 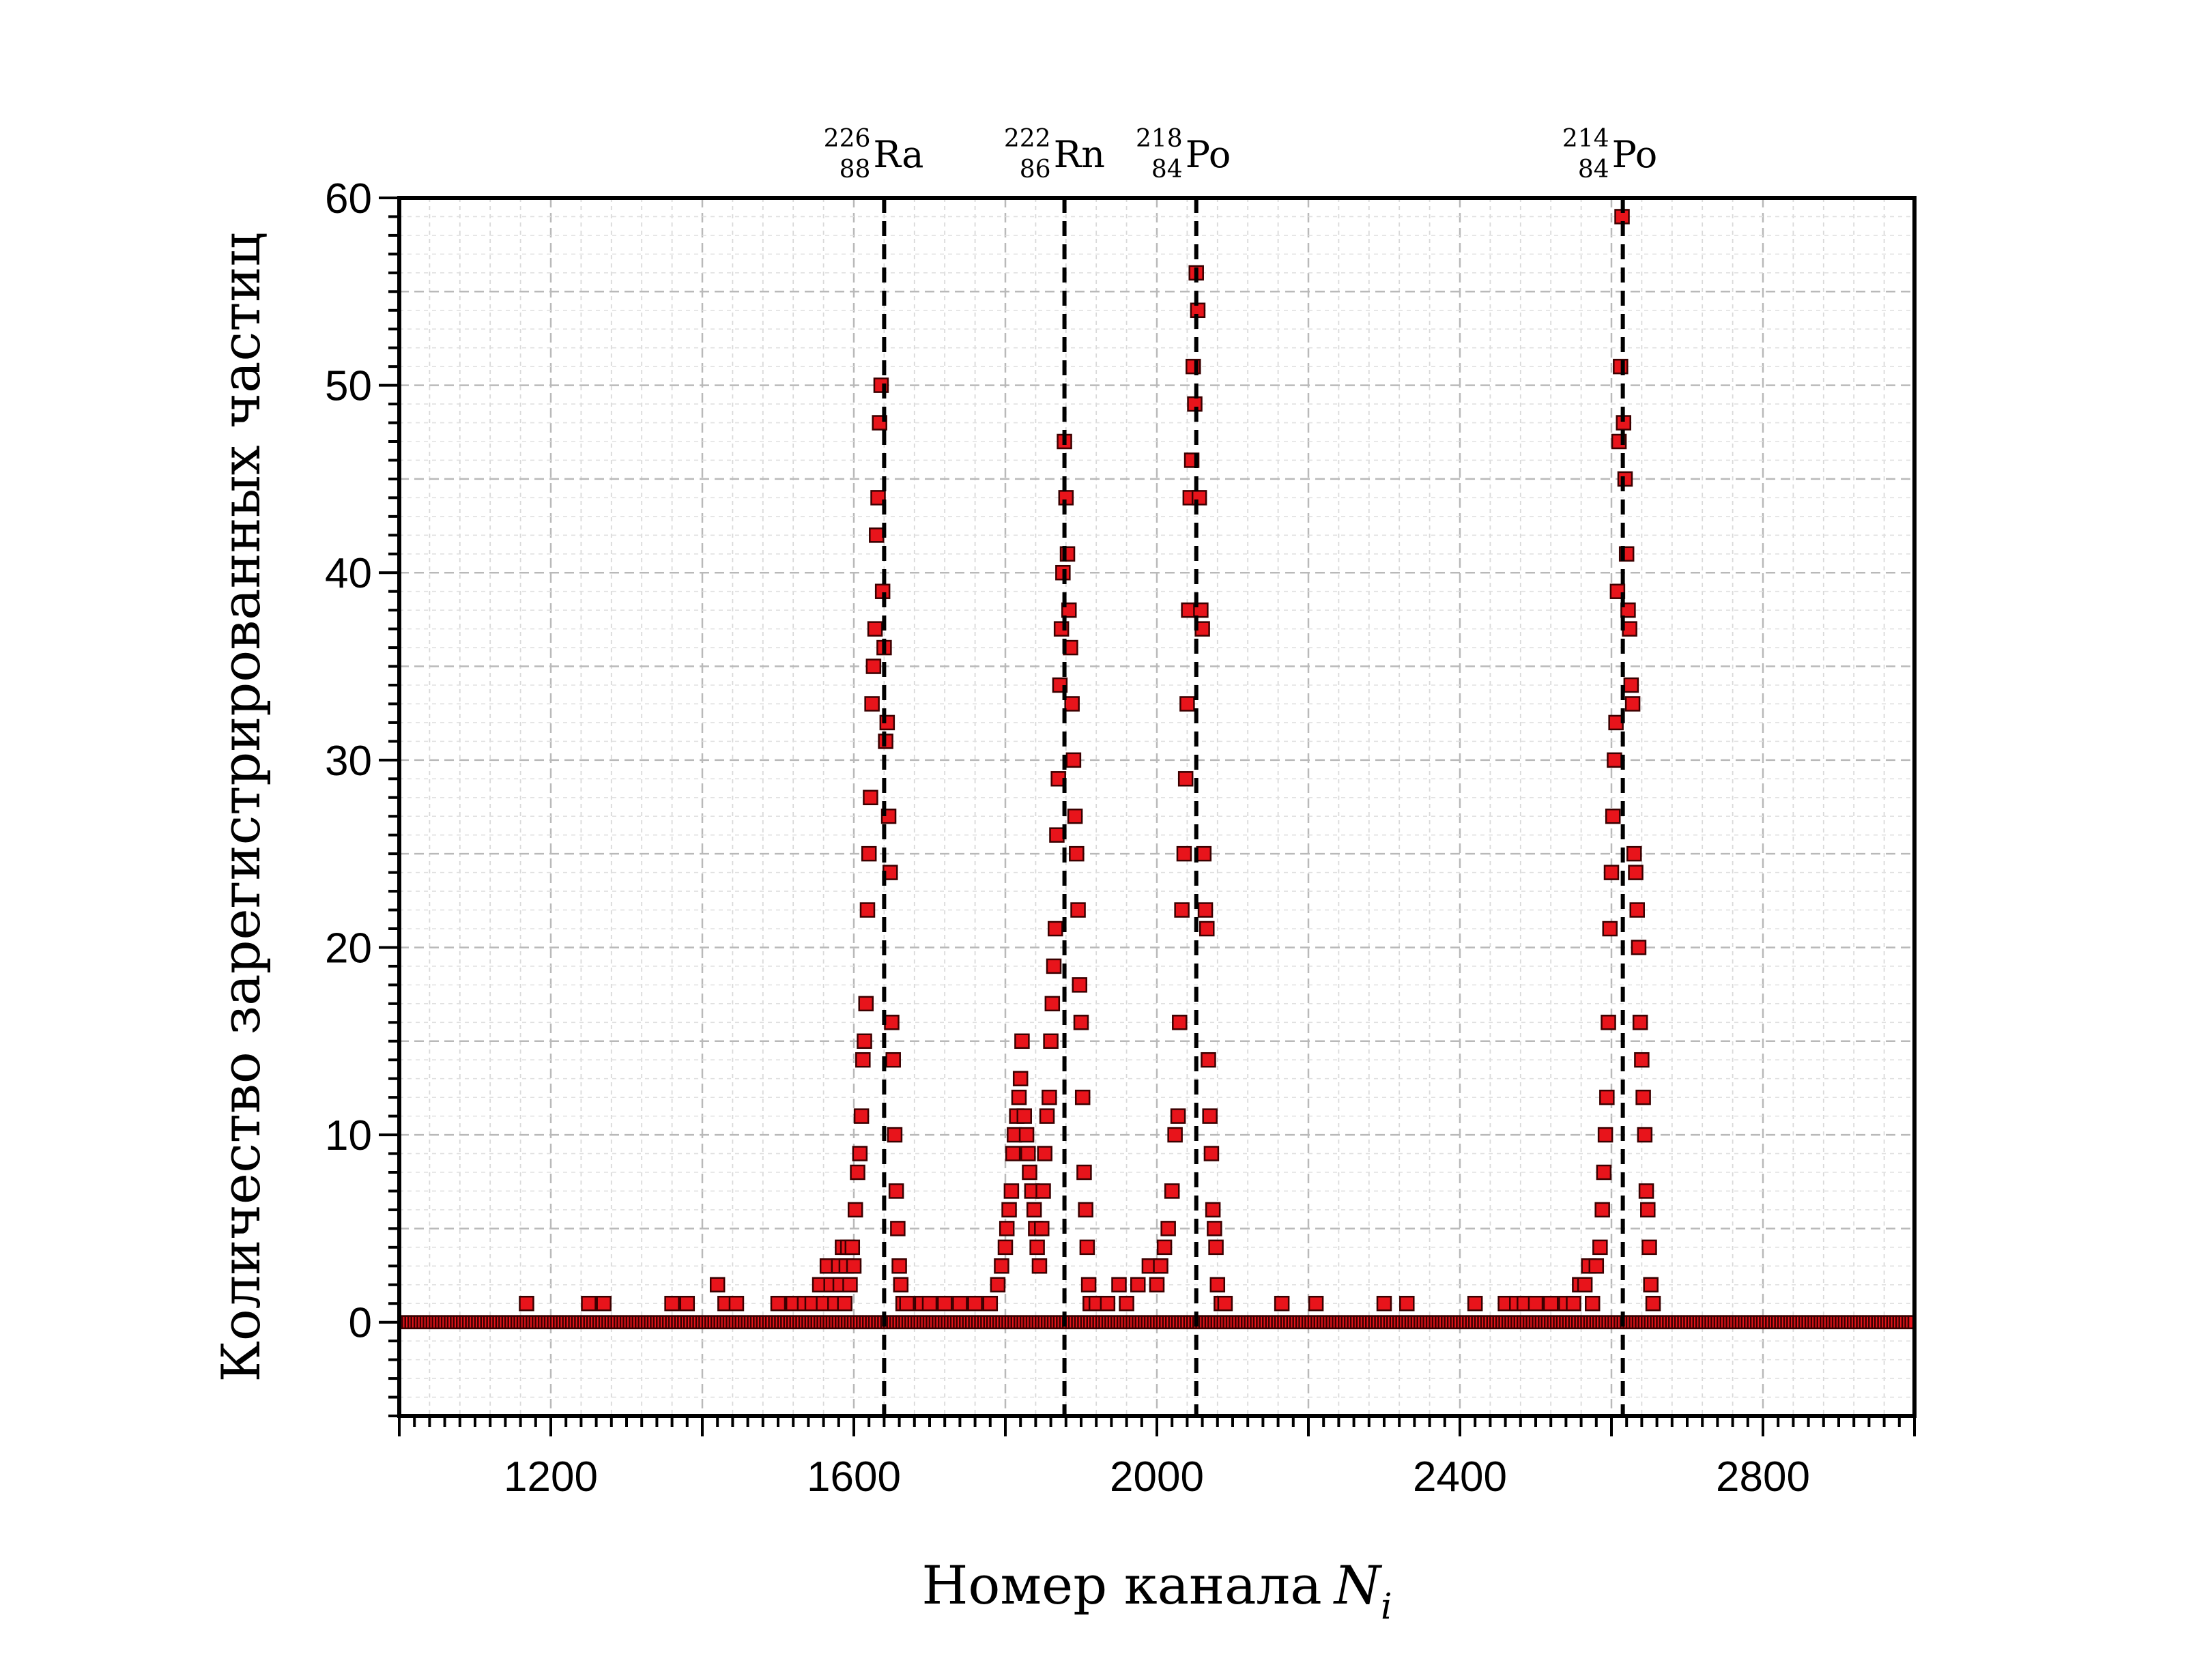 What do you see at coordinates (1763, 1477) in the screenshot?
I see `x-tick-label: 2800` at bounding box center [1763, 1477].